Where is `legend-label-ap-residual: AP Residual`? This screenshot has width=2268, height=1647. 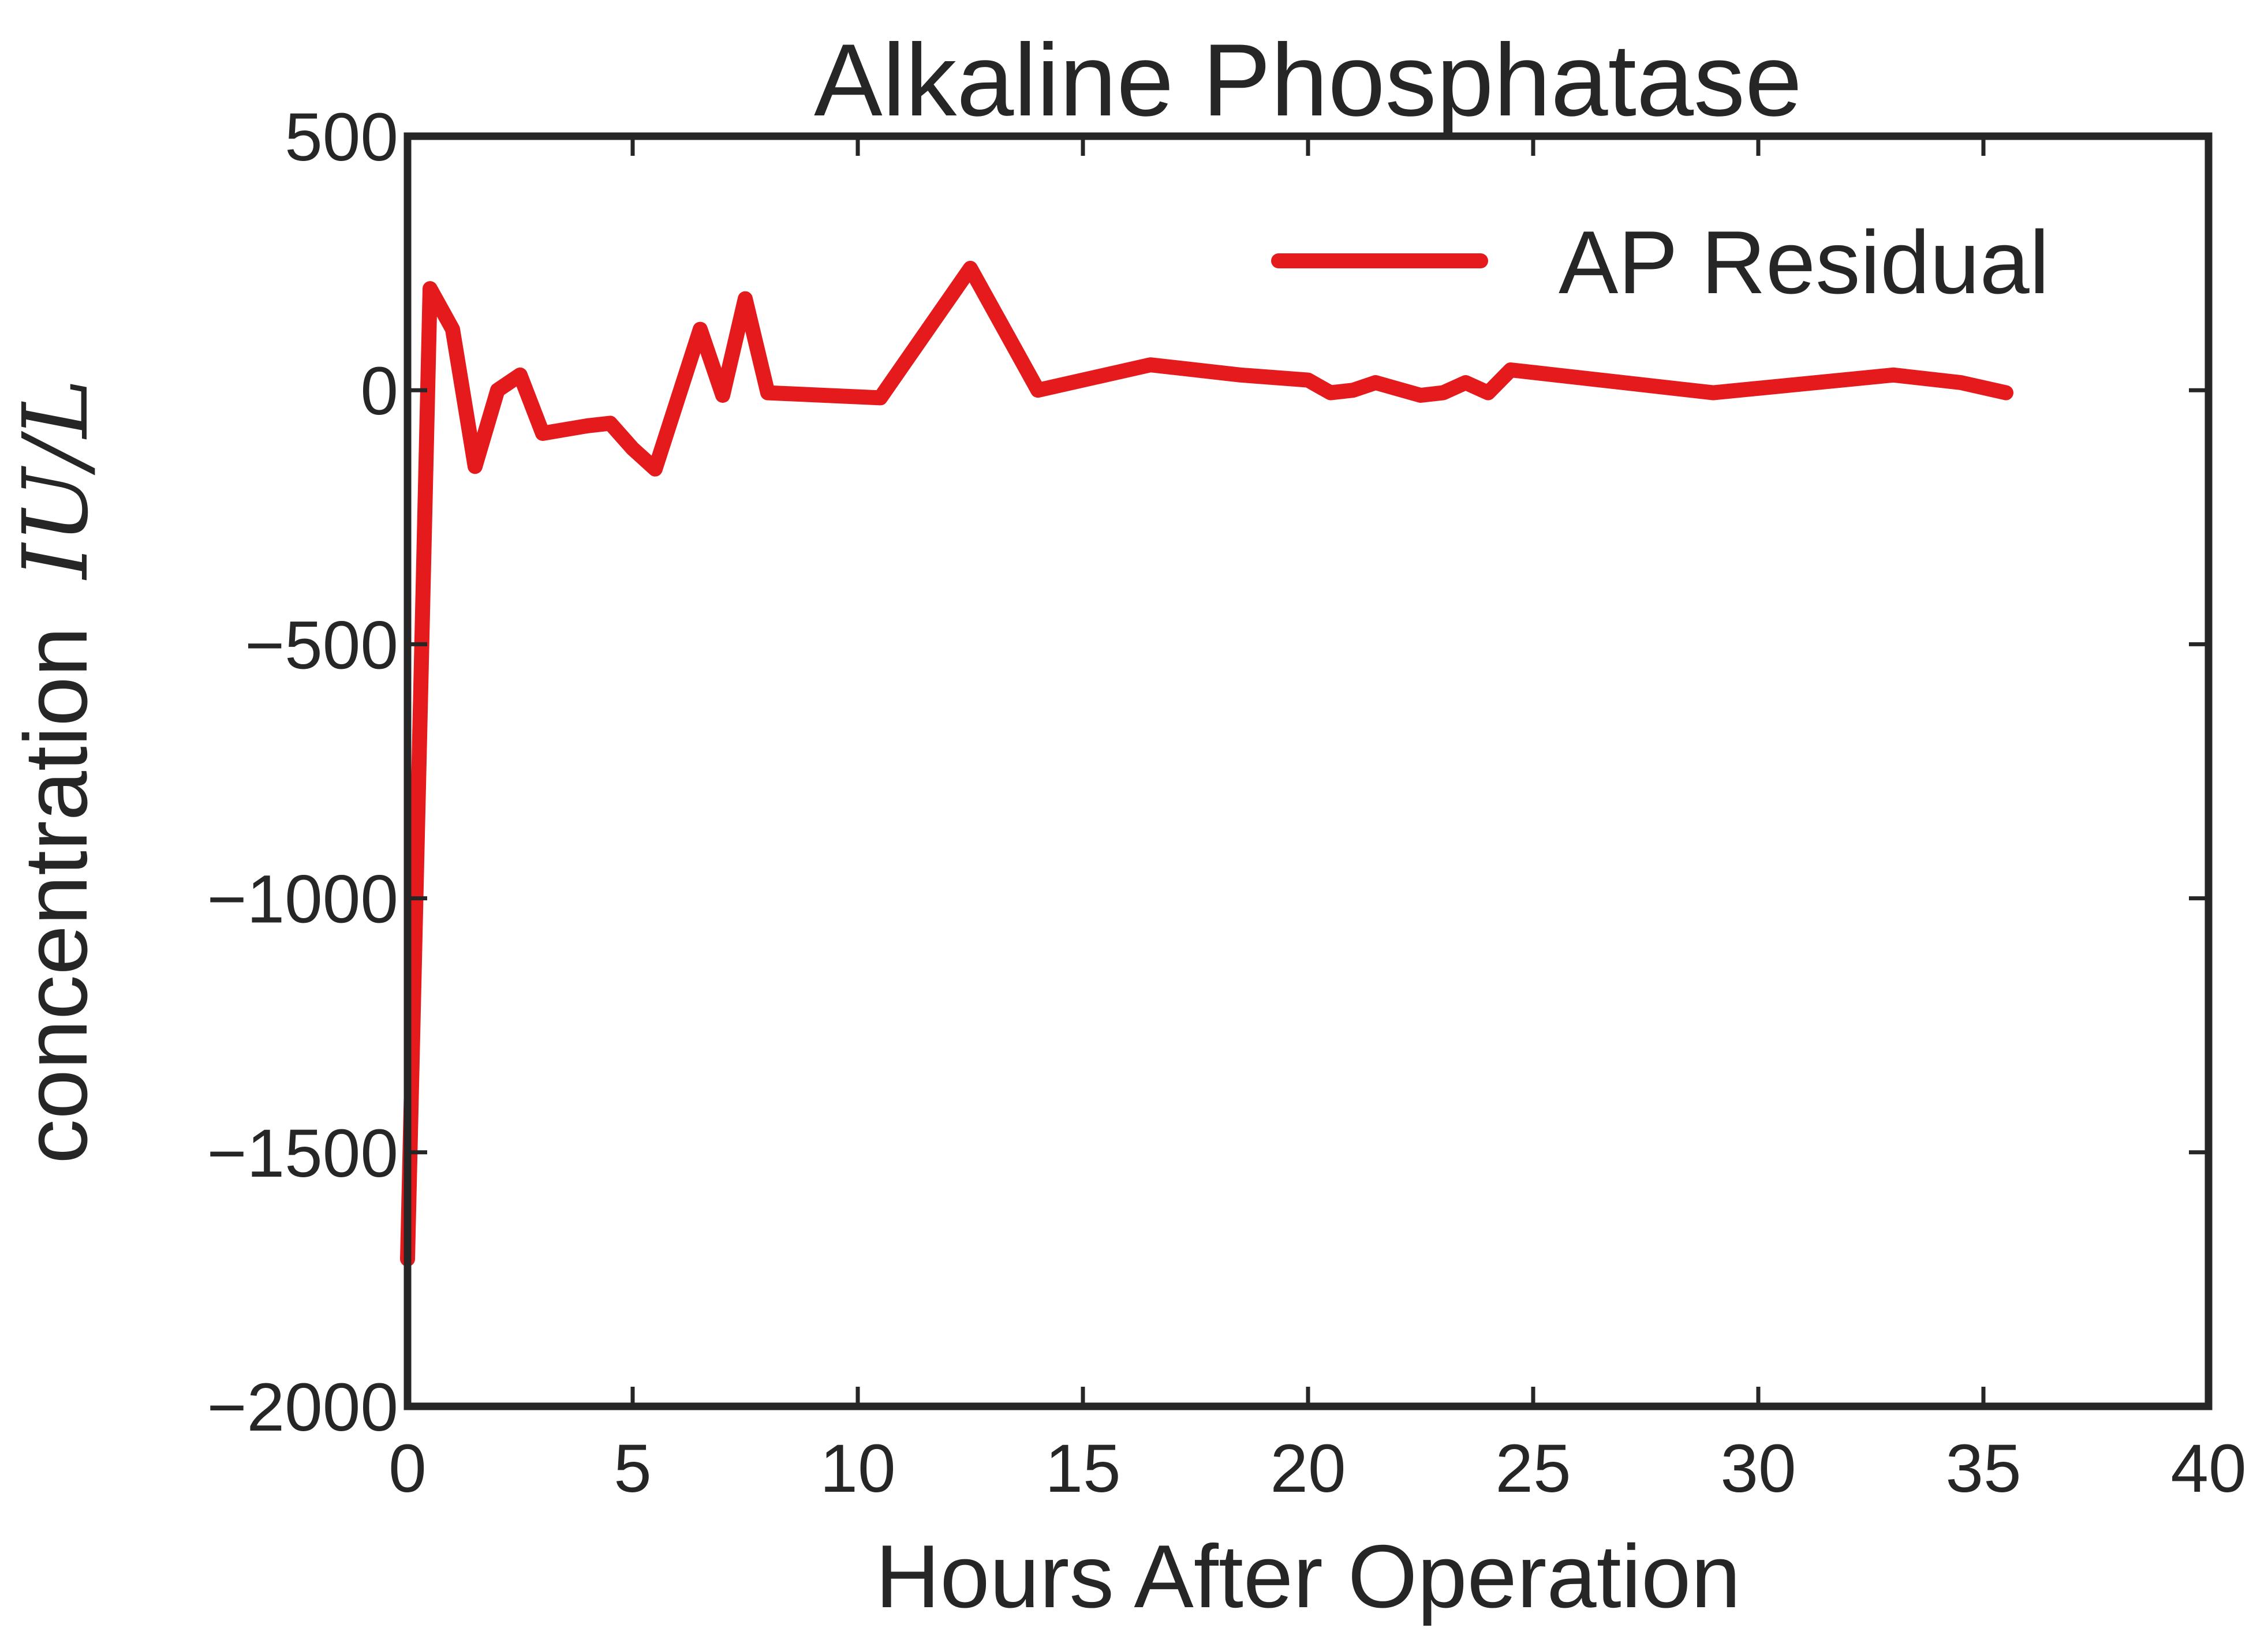 legend-label-ap-residual: AP Residual is located at coordinates (1804, 262).